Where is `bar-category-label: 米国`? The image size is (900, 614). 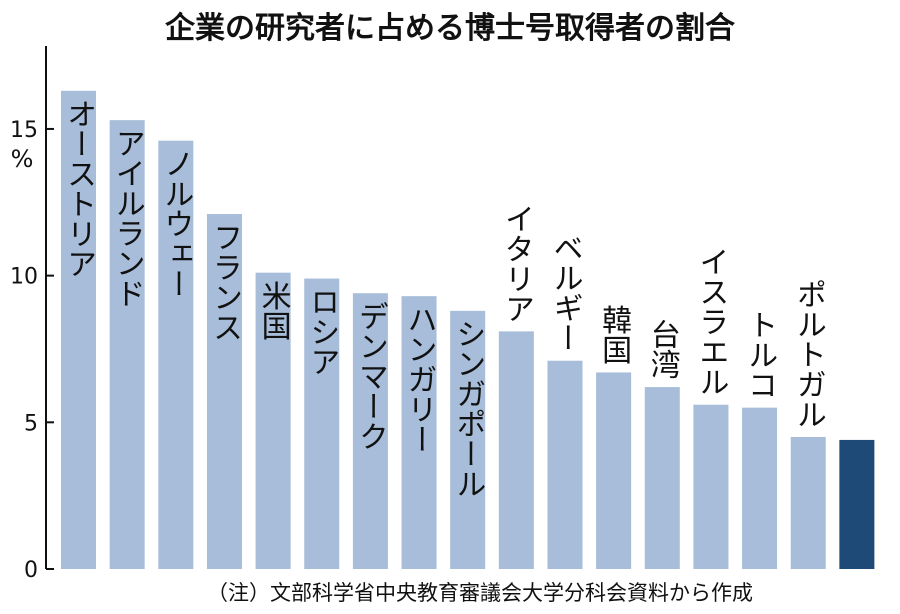 bar-category-label: 米国 is located at coordinates (273, 311).